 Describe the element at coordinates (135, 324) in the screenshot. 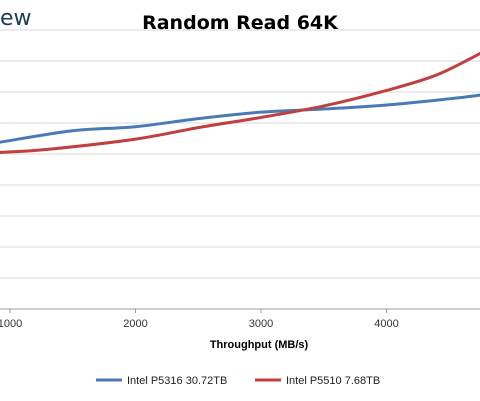

I see `x-tick-label: 2000` at that location.